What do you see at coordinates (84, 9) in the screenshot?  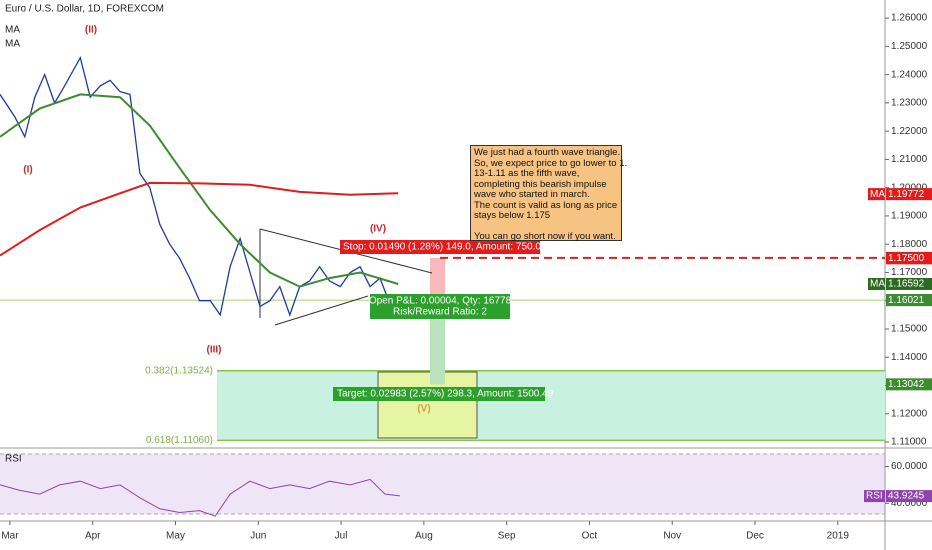 I see `chart-title: Euro / U.S. Dollar, 1D, FOREXCOM` at bounding box center [84, 9].